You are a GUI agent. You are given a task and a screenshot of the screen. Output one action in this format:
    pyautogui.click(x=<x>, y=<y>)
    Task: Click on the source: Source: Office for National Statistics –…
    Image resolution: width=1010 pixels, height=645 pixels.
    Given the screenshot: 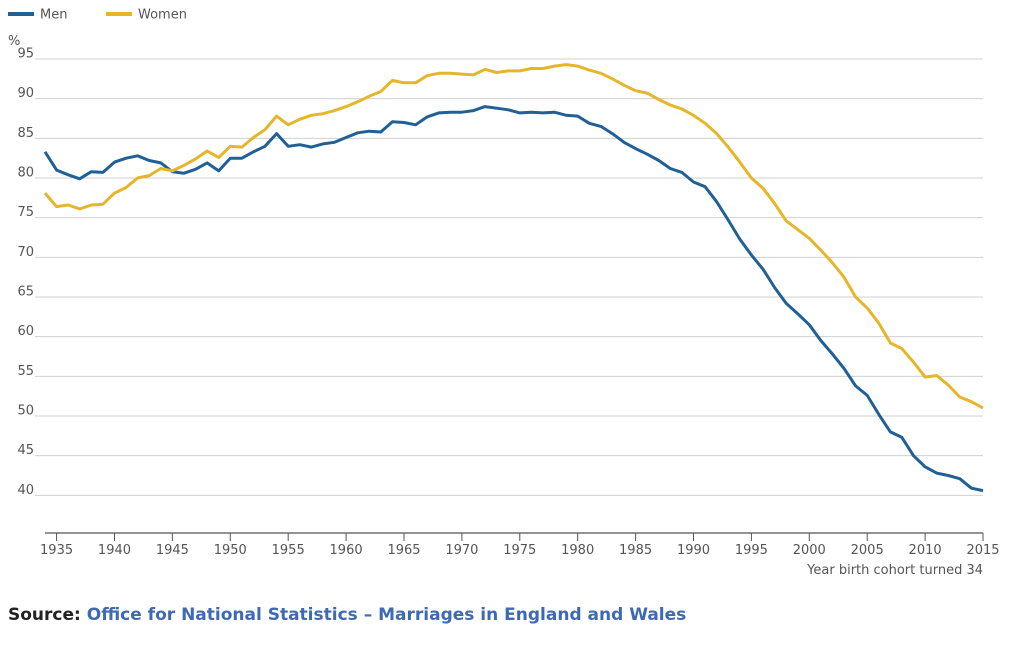 What is the action you would take?
    pyautogui.click(x=347, y=615)
    